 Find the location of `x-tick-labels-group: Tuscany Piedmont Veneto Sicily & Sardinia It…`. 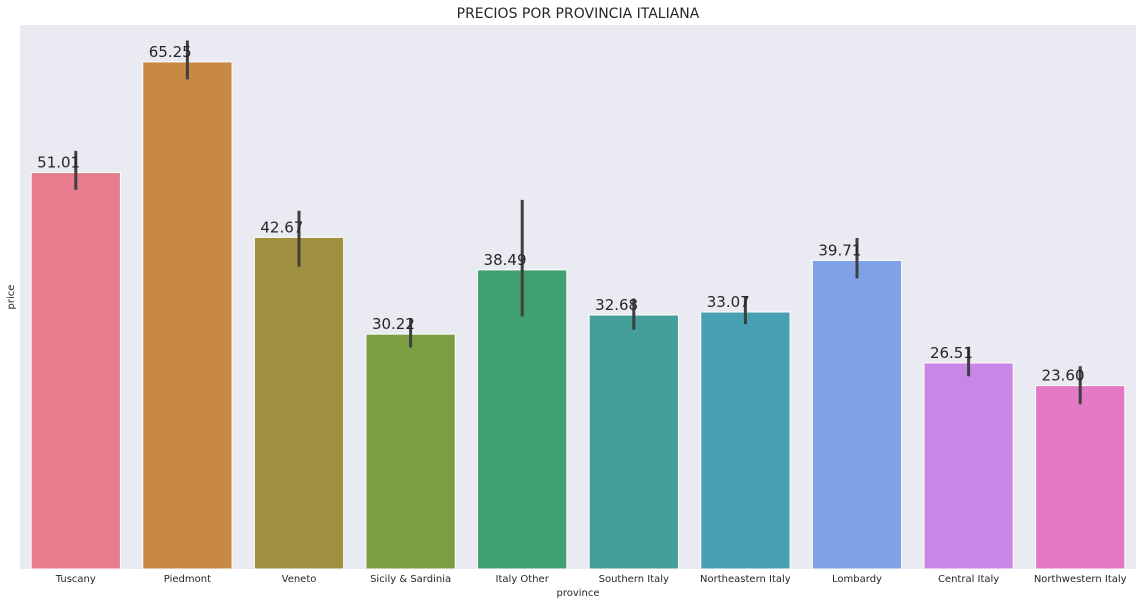

x-tick-labels-group: Tuscany Piedmont Veneto Sicily & Sardinia It… is located at coordinates (591, 579).